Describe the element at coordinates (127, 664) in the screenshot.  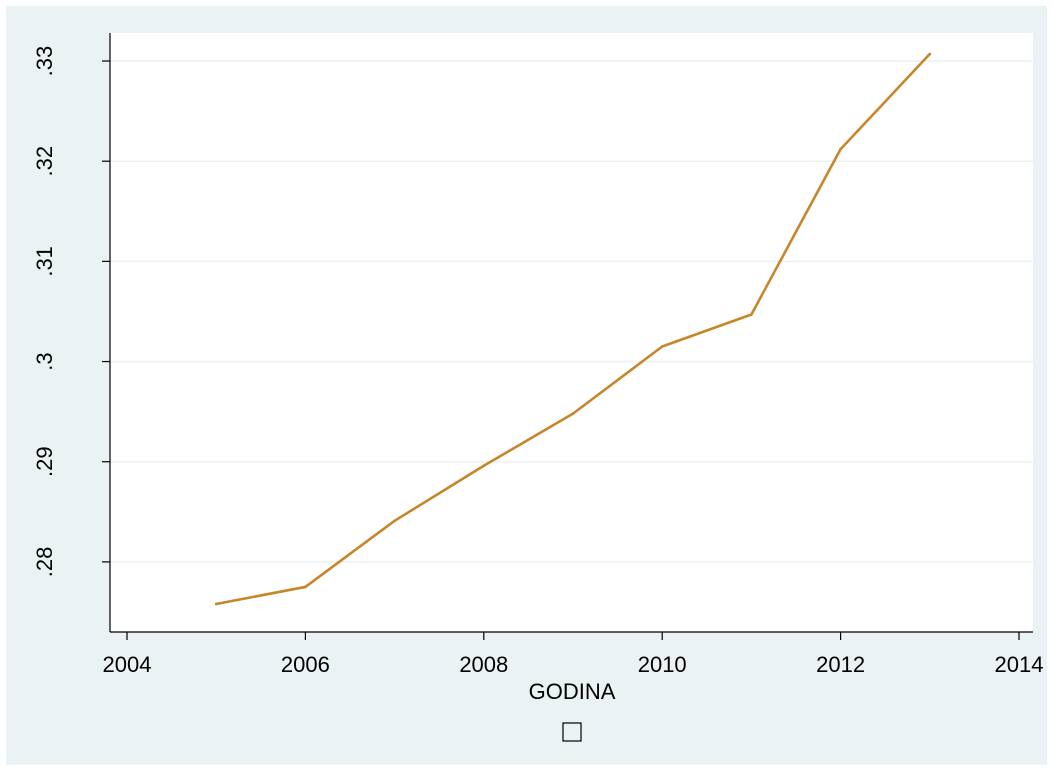
I see `x-tick-label: 2004` at that location.